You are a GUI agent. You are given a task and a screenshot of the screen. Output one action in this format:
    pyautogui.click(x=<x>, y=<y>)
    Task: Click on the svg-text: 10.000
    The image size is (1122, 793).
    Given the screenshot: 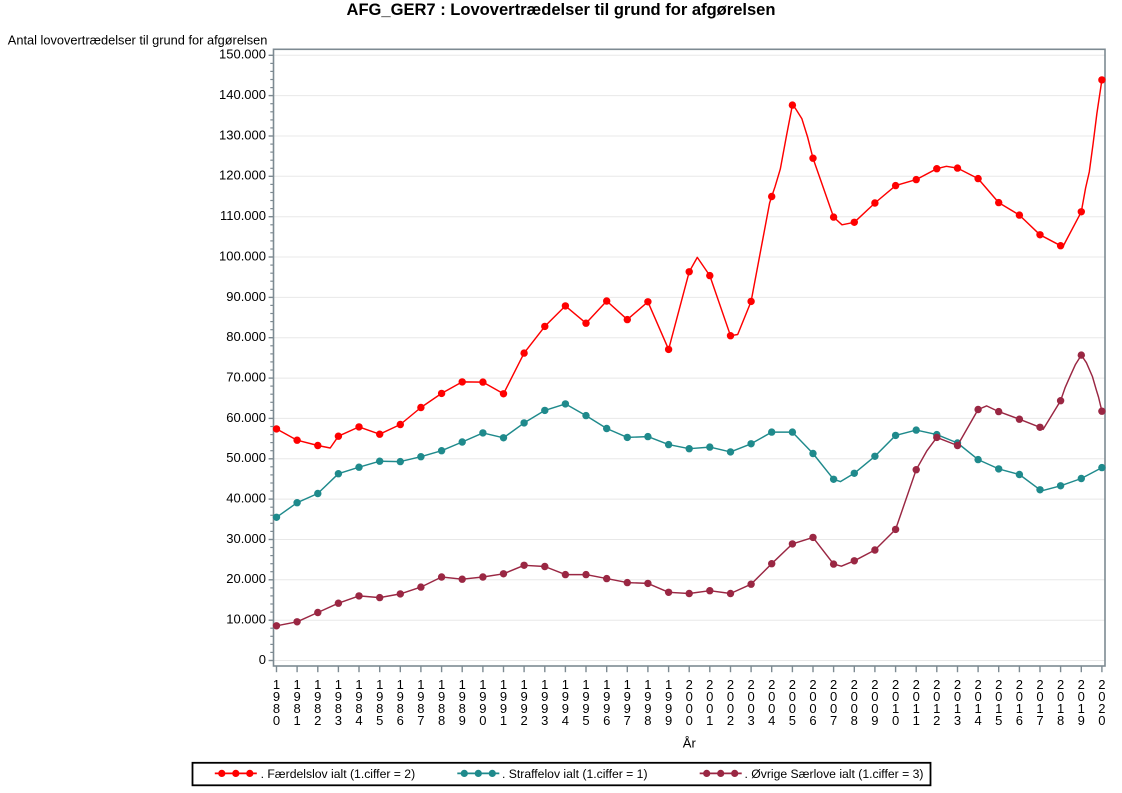 What is the action you would take?
    pyautogui.click(x=246, y=619)
    